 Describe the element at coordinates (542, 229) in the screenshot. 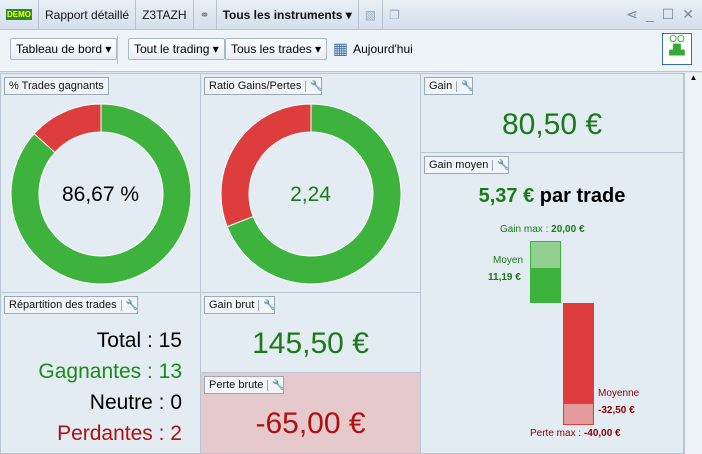

I see `max-gain: Gain max : 20,00 €` at that location.